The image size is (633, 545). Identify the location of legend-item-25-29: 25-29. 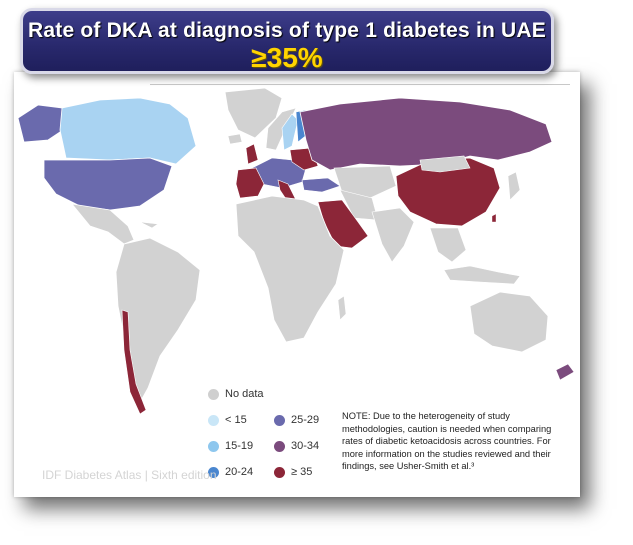
(296, 420).